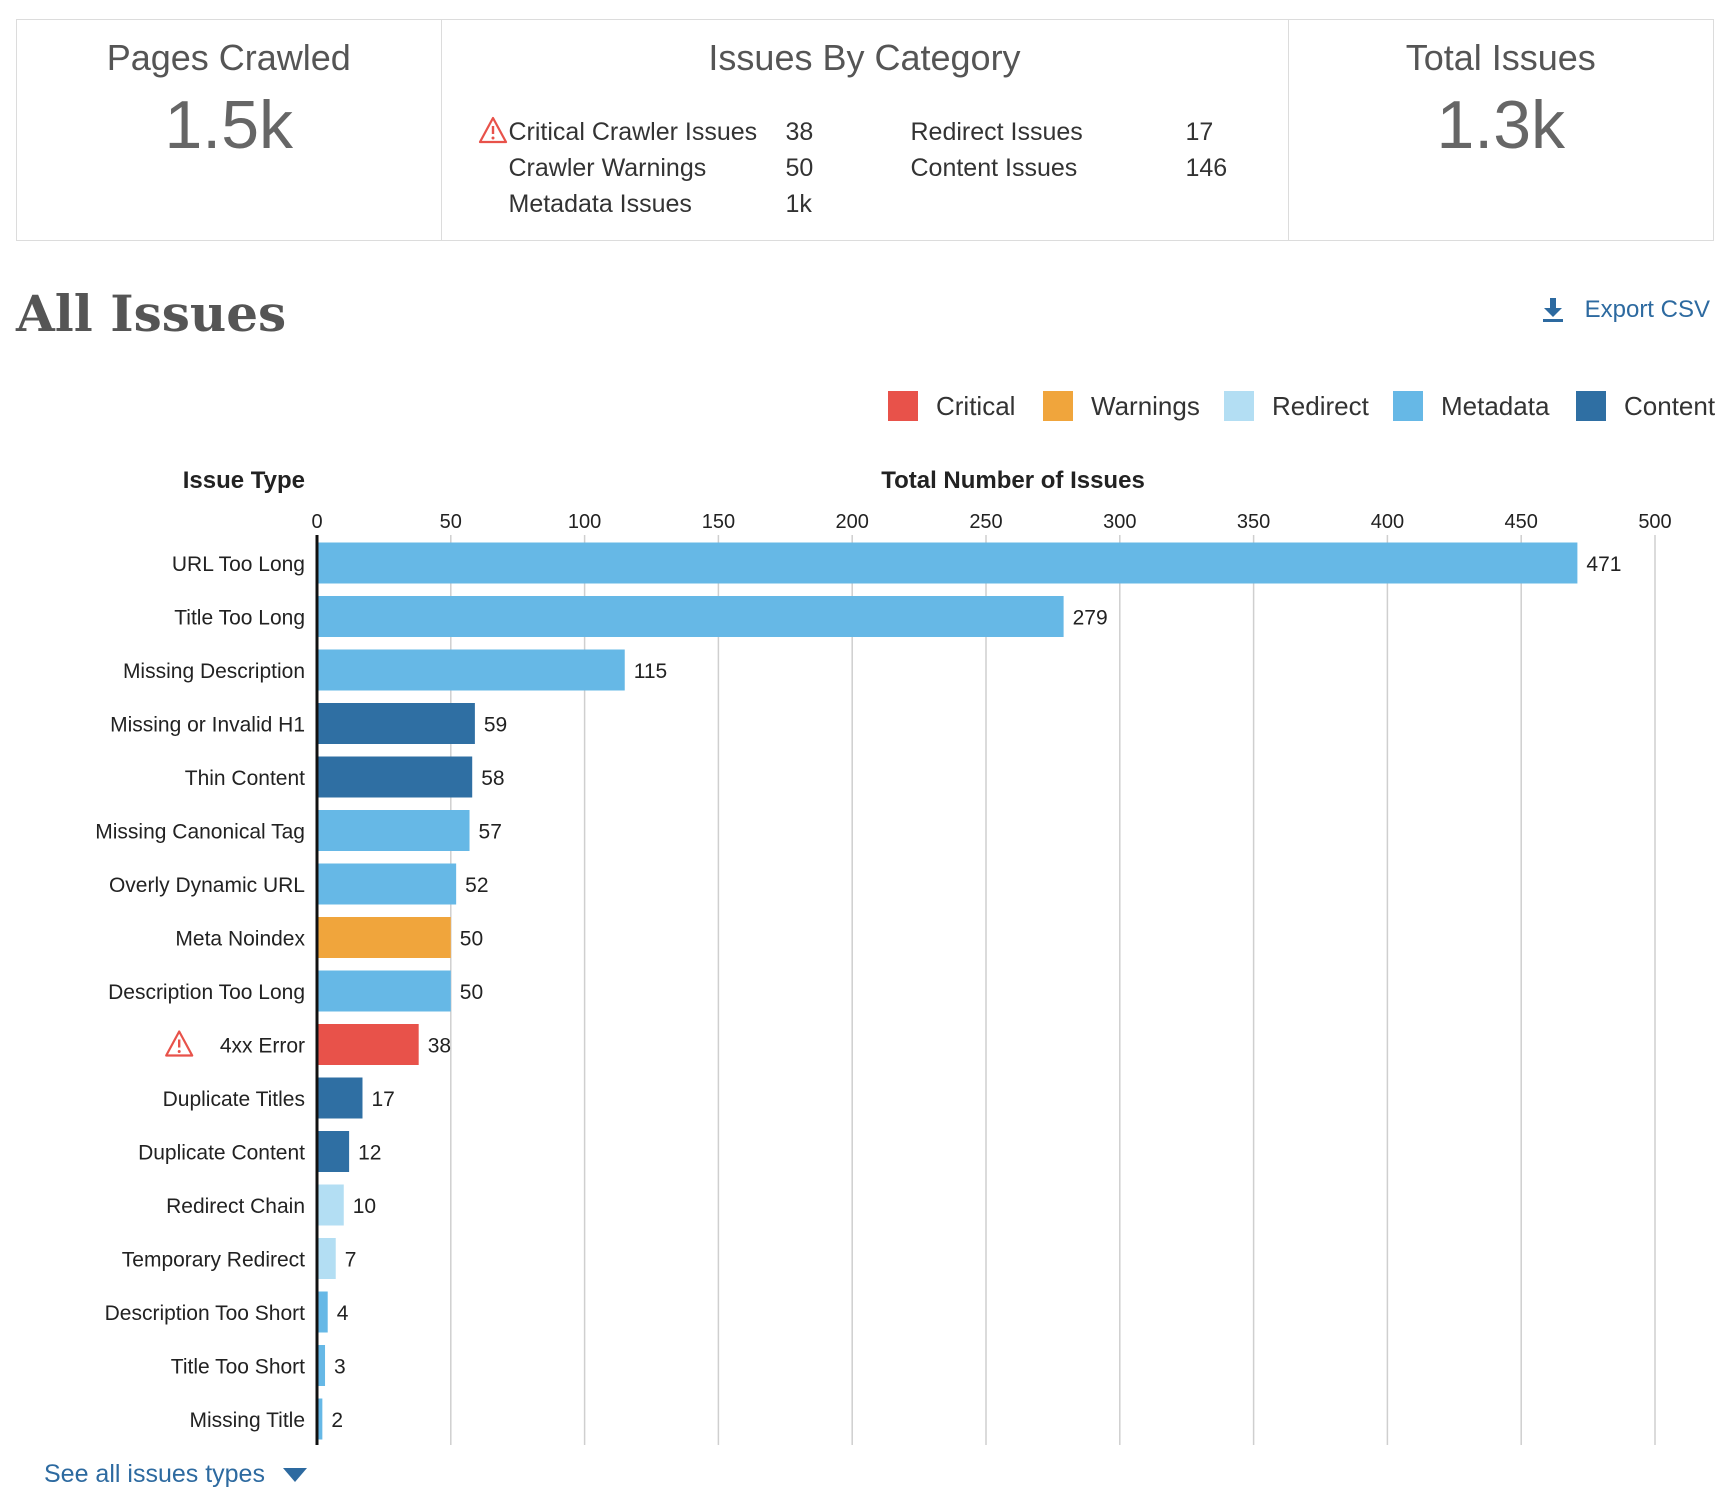  What do you see at coordinates (1670, 406) in the screenshot?
I see `legend-label: Content` at bounding box center [1670, 406].